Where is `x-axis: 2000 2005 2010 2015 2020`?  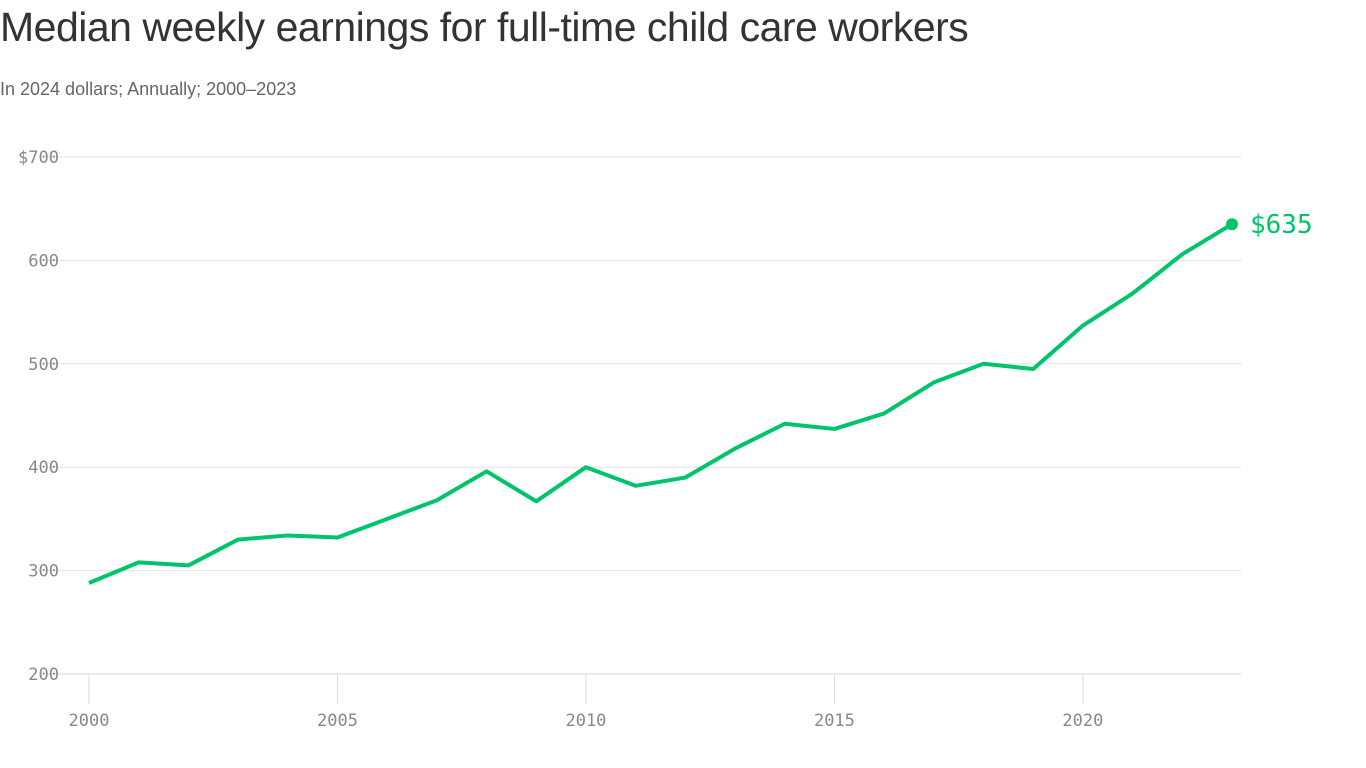 x-axis: 2000 2005 2010 2015 2020 is located at coordinates (586, 702).